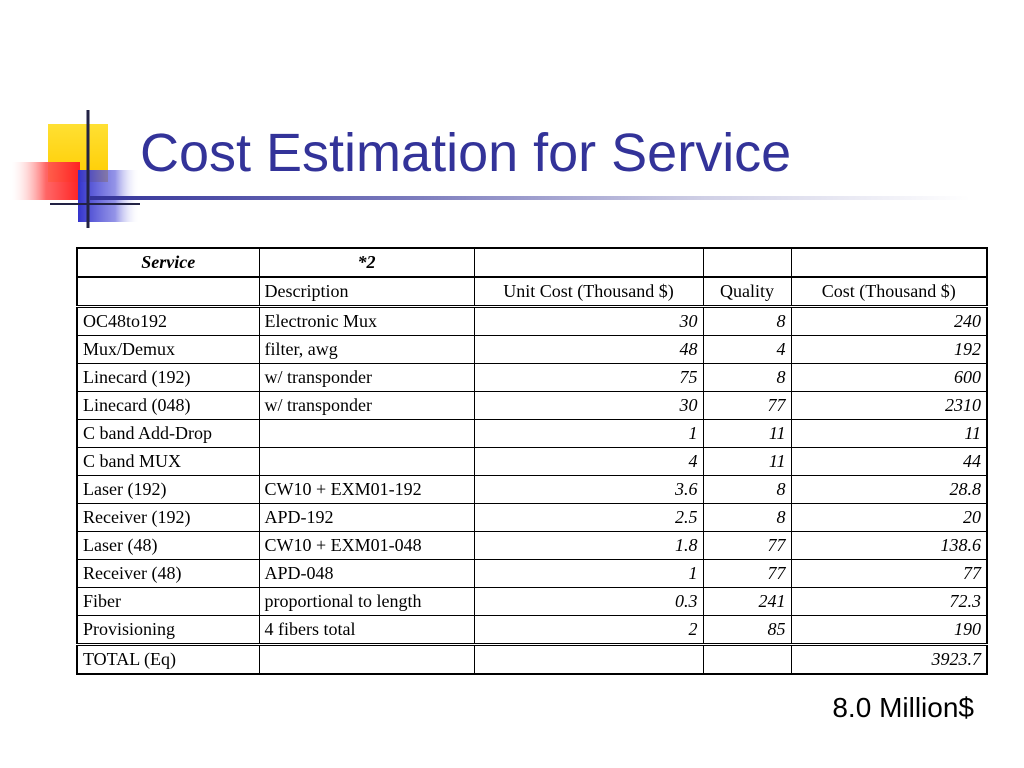  What do you see at coordinates (889, 573) in the screenshot?
I see `cell-cost: 77` at bounding box center [889, 573].